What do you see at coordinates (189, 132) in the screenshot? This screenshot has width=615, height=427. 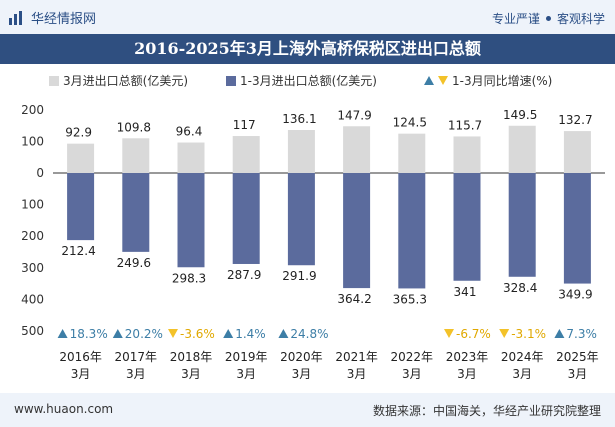 I see `data-label-monthly: 96.4` at bounding box center [189, 132].